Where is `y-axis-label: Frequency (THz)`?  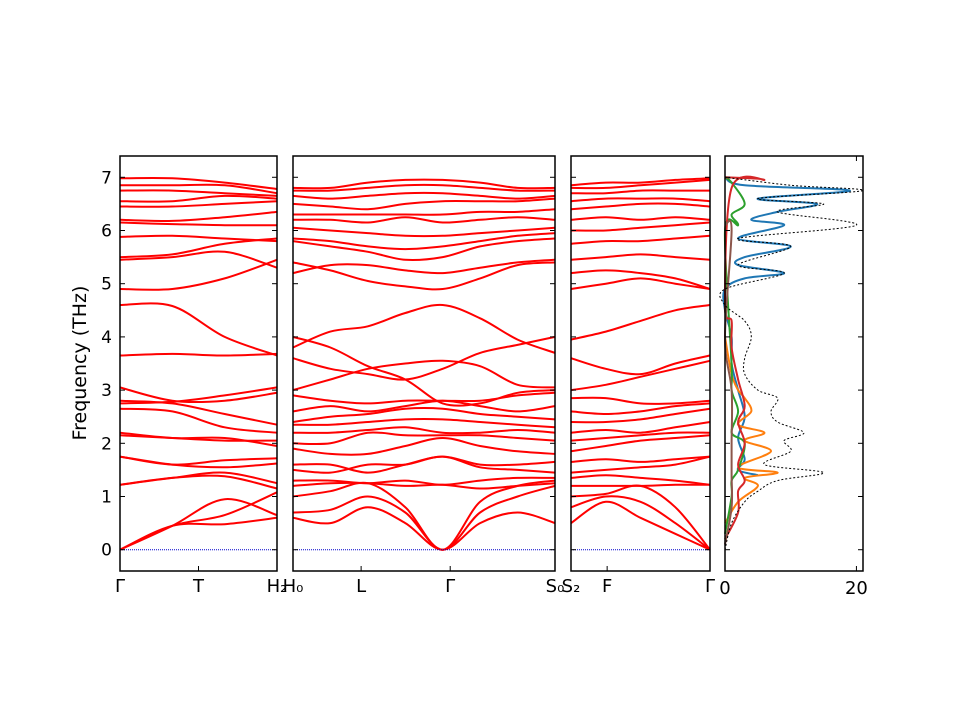
y-axis-label: Frequency (THz) is located at coordinates (80, 363).